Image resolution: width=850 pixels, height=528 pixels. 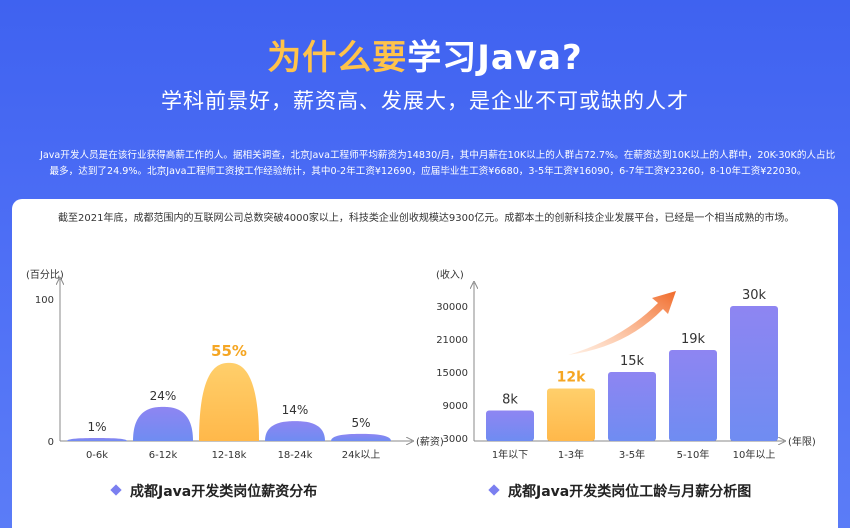 I want to click on y-tick-label: 3000, so click(x=455, y=439).